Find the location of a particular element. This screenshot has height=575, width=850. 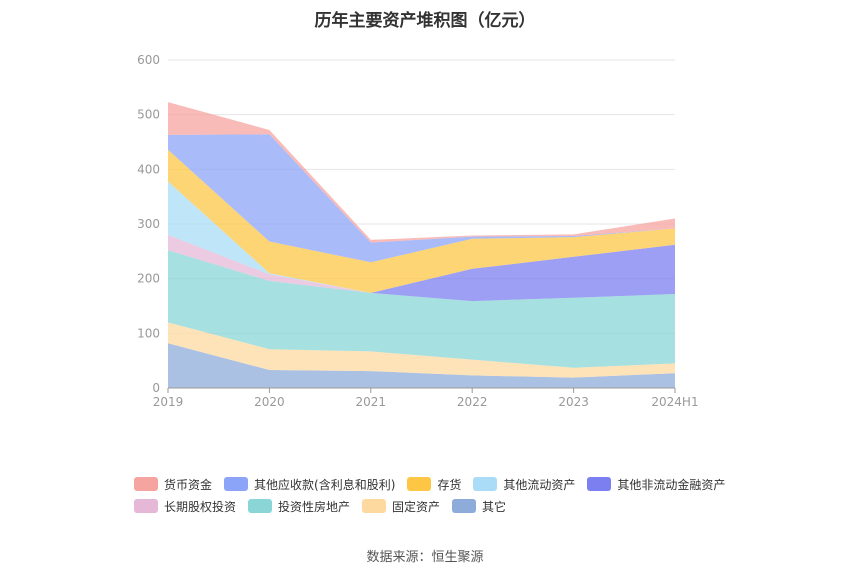

legend-label: 其他应收款(含利息和股利) is located at coordinates (325, 484).